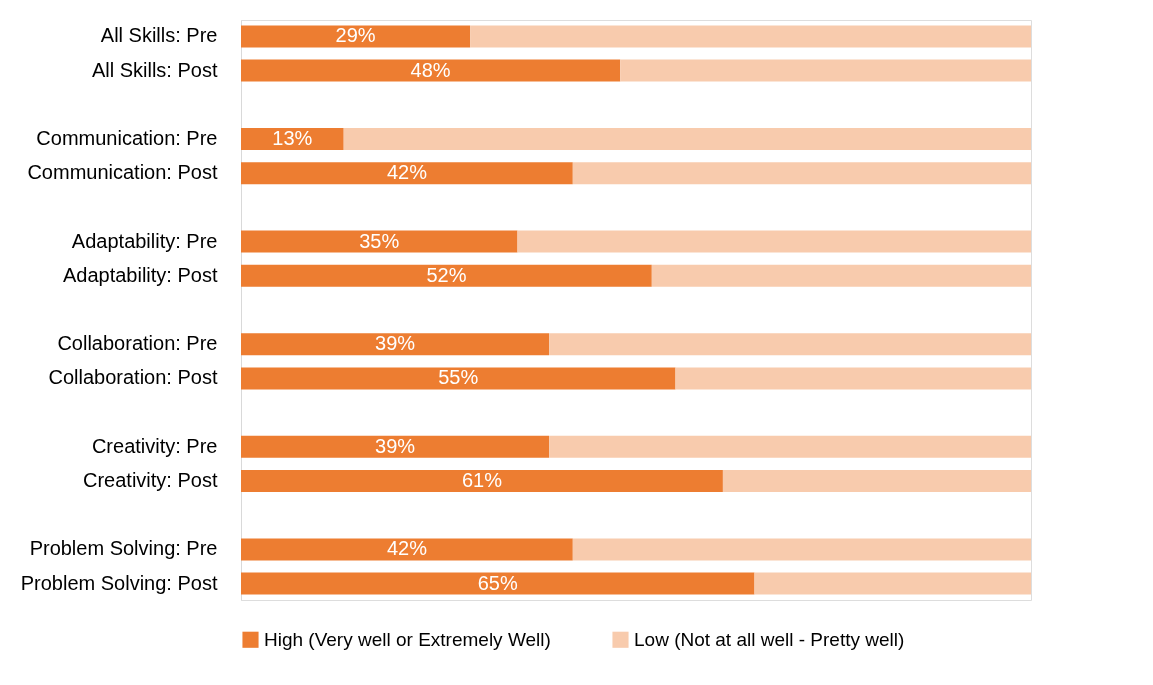  Describe the element at coordinates (133, 377) in the screenshot. I see `y-tick-label: Collaboration: Post` at that location.